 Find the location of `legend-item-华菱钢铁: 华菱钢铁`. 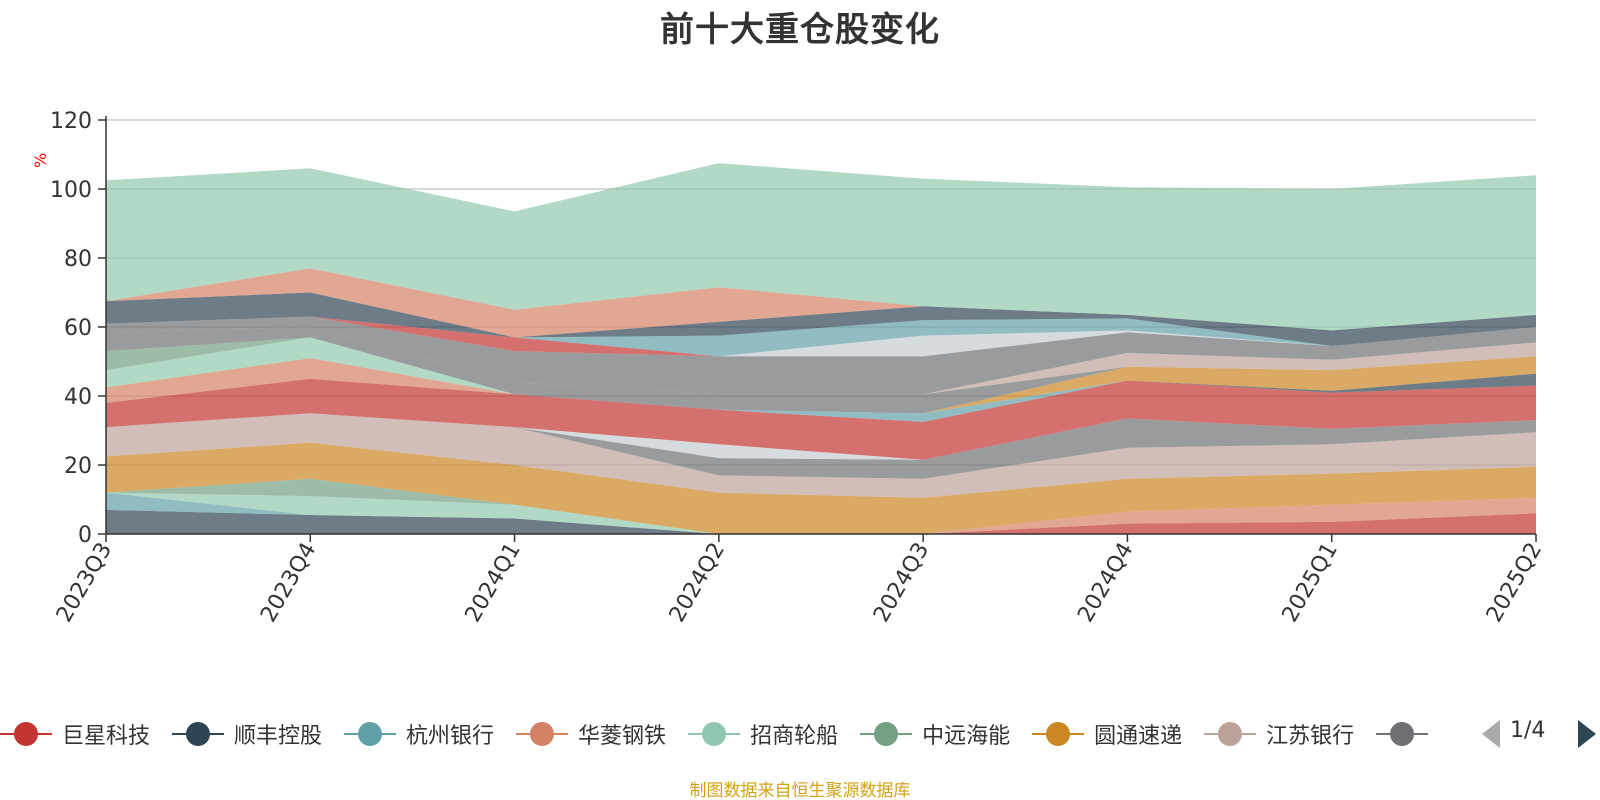

legend-item-华菱钢铁: 华菱钢铁 is located at coordinates (591, 734).